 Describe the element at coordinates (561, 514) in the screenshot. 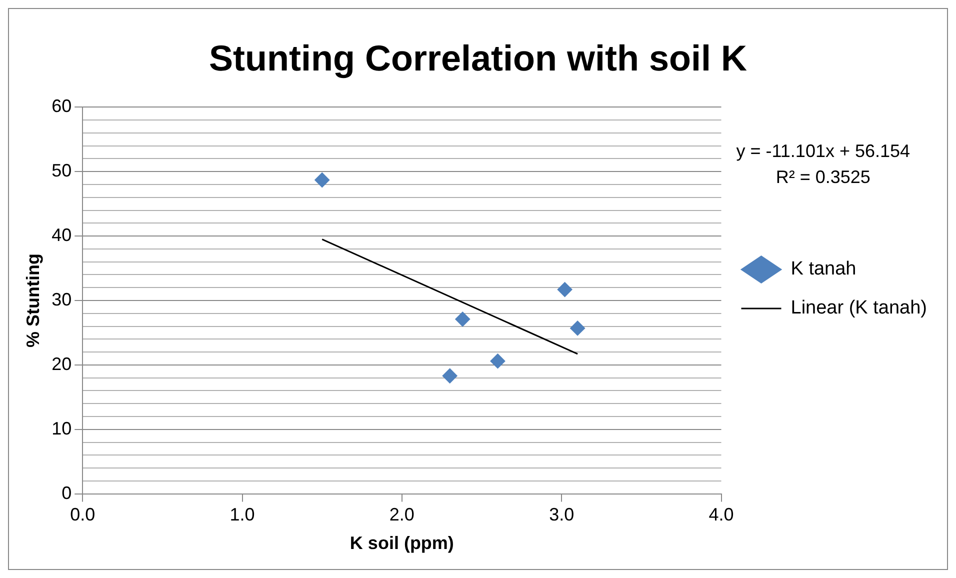

I see `x-tick-label: 3.0` at that location.